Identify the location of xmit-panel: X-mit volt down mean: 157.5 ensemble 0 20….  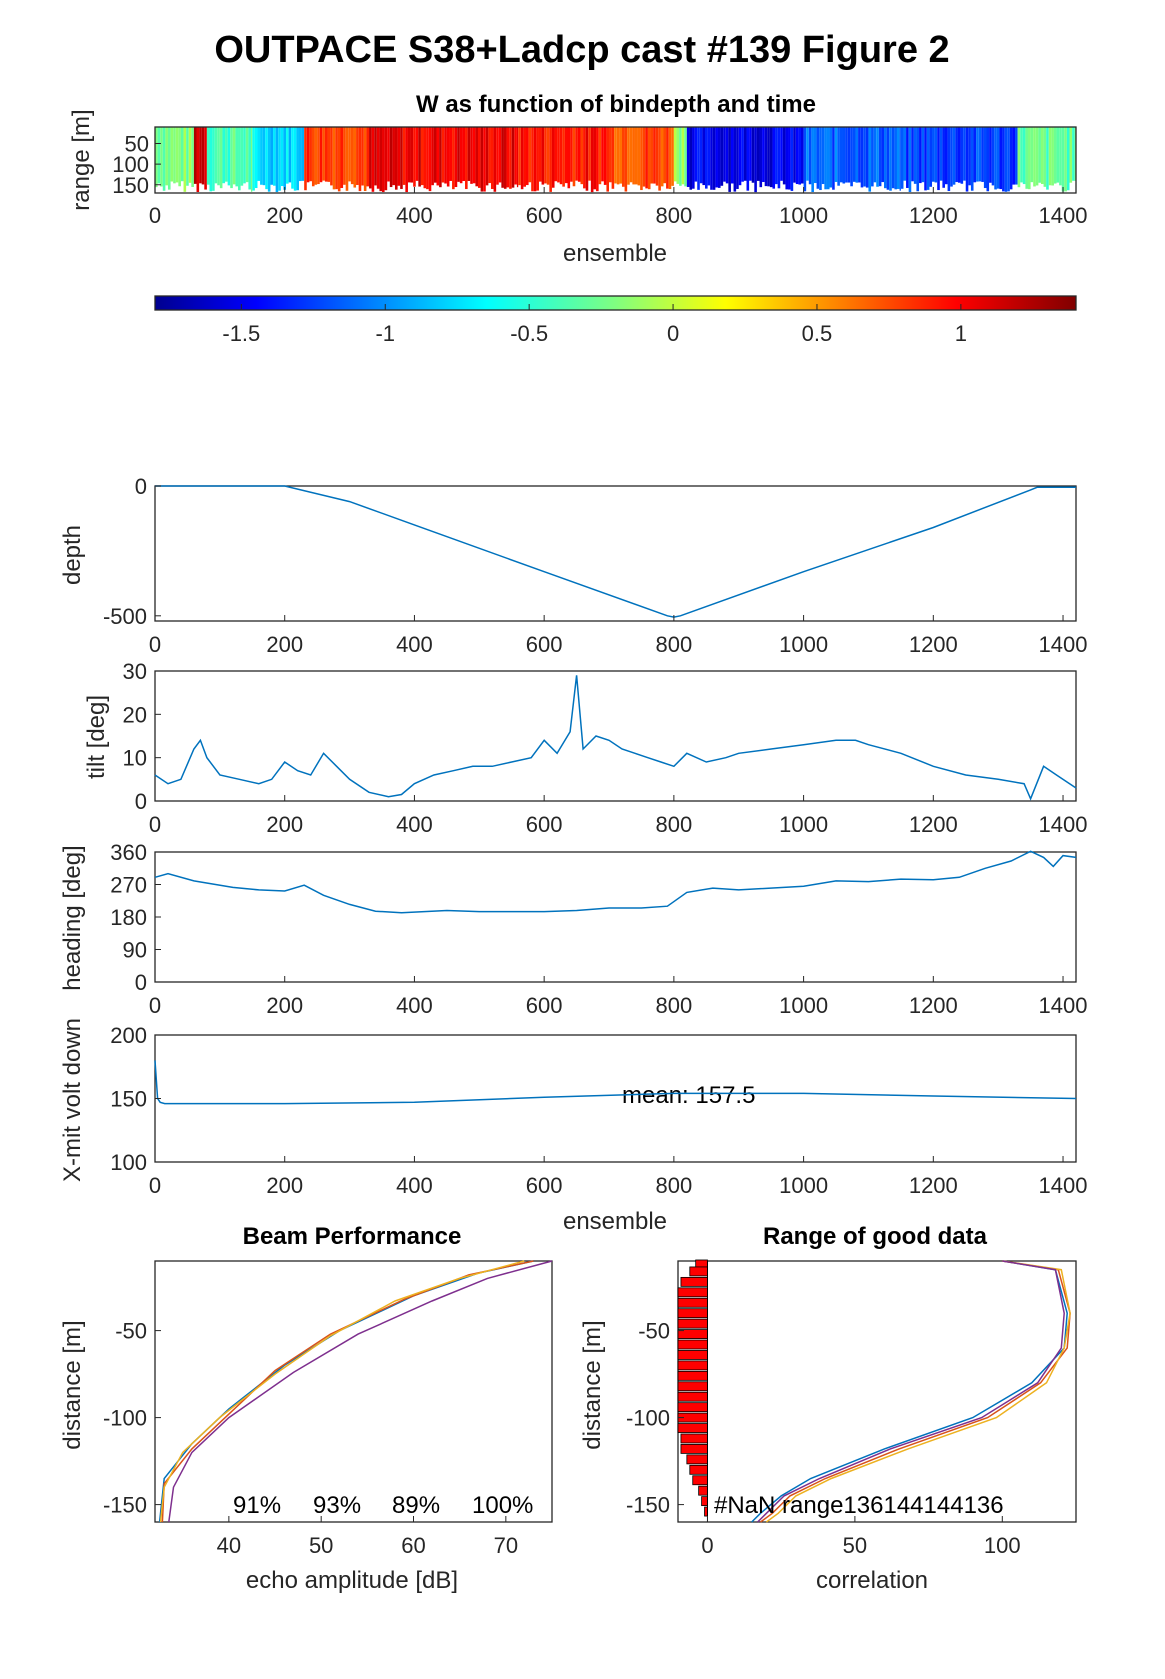
(573, 1126).